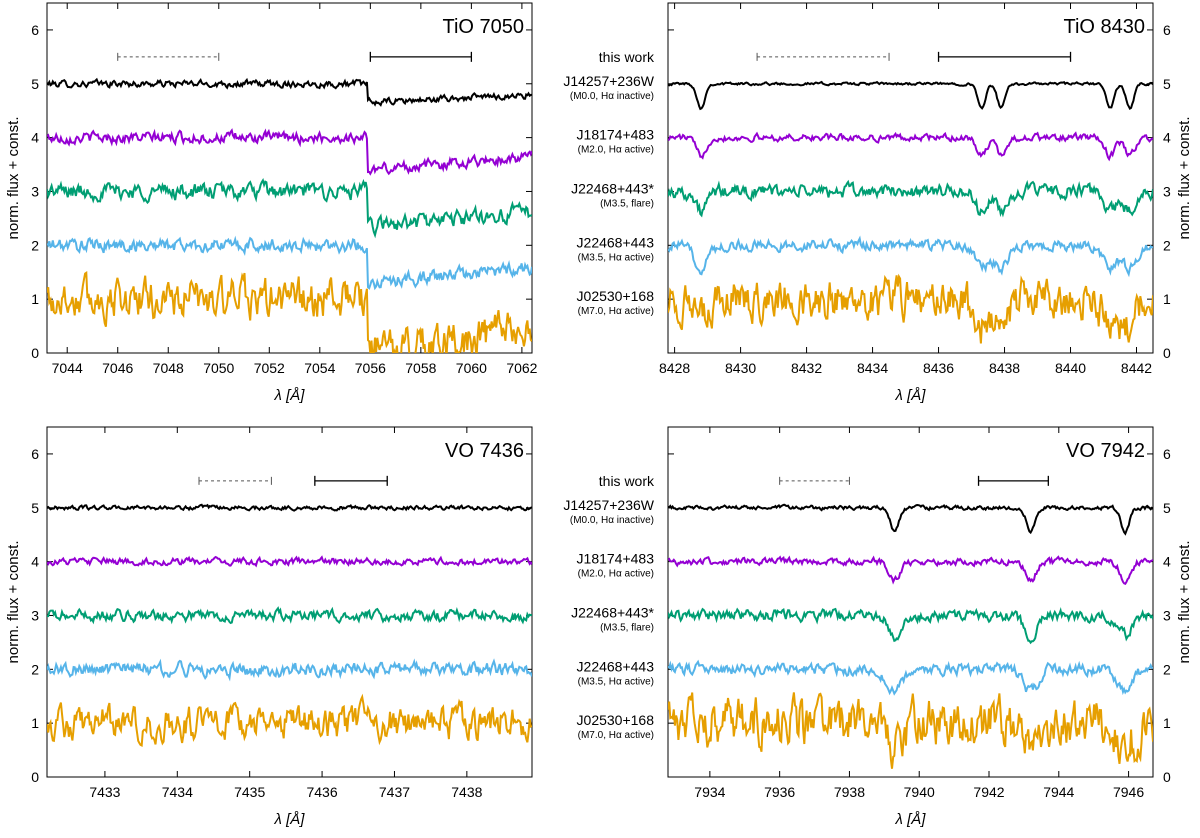 This screenshot has height=838, width=1200. I want to click on x-tick-label: 7046, so click(117, 368).